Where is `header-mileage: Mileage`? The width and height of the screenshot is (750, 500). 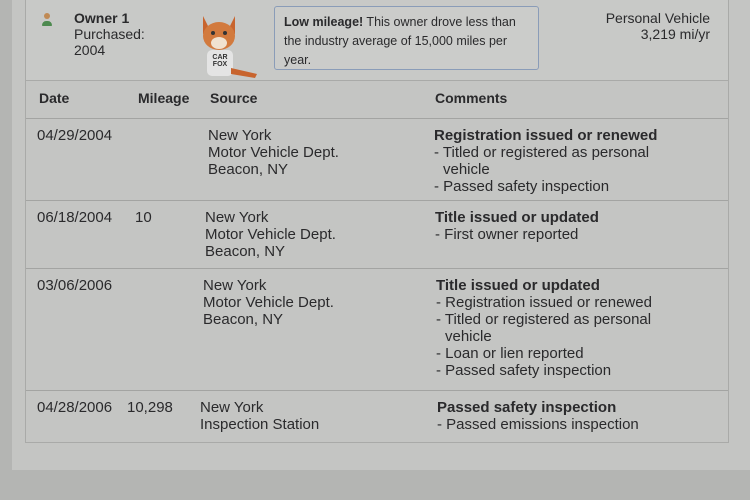
header-mileage: Mileage is located at coordinates (164, 98).